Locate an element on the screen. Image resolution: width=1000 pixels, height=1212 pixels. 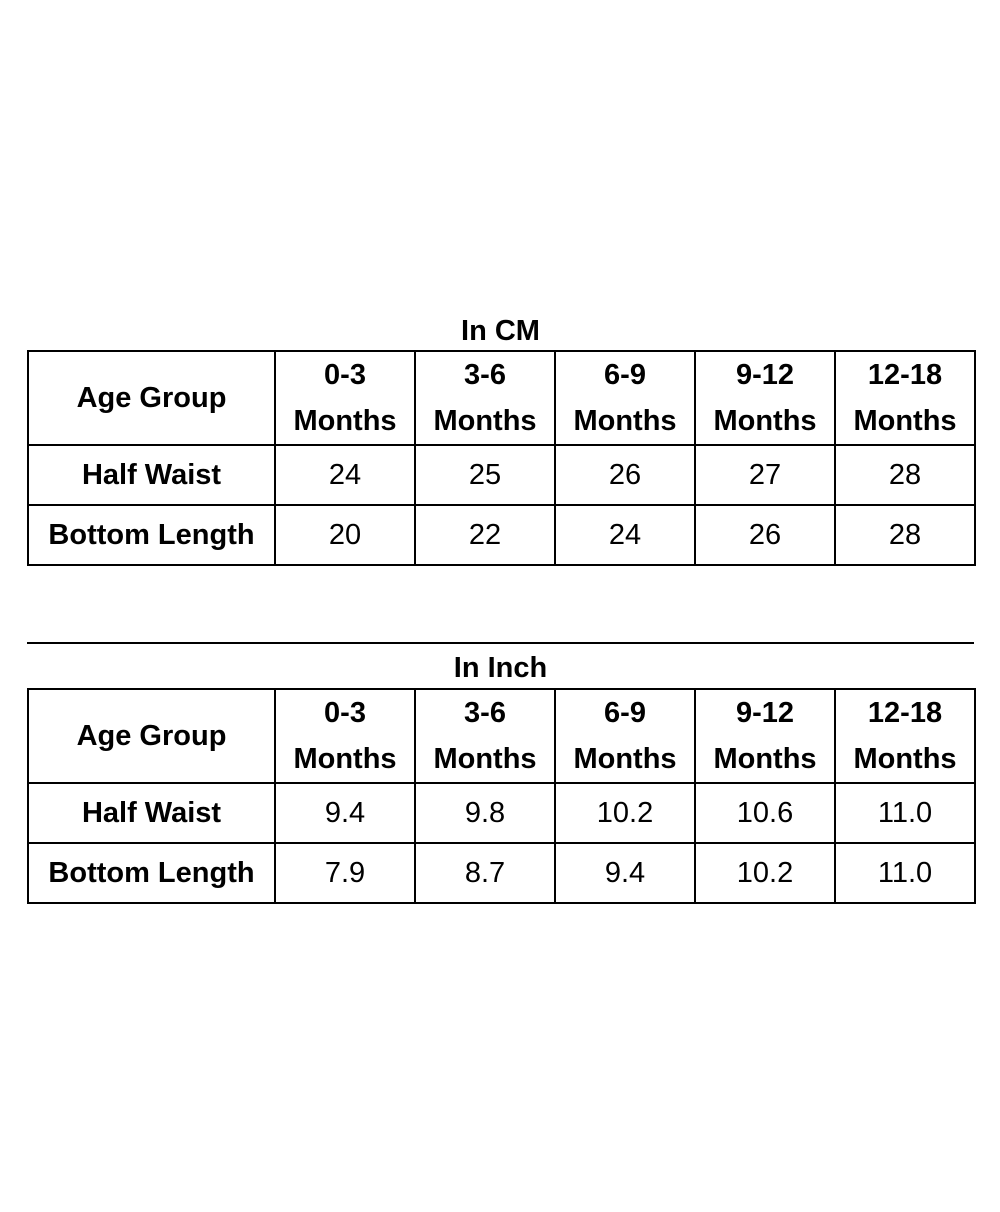
table-cell: 22 is located at coordinates (485, 535).